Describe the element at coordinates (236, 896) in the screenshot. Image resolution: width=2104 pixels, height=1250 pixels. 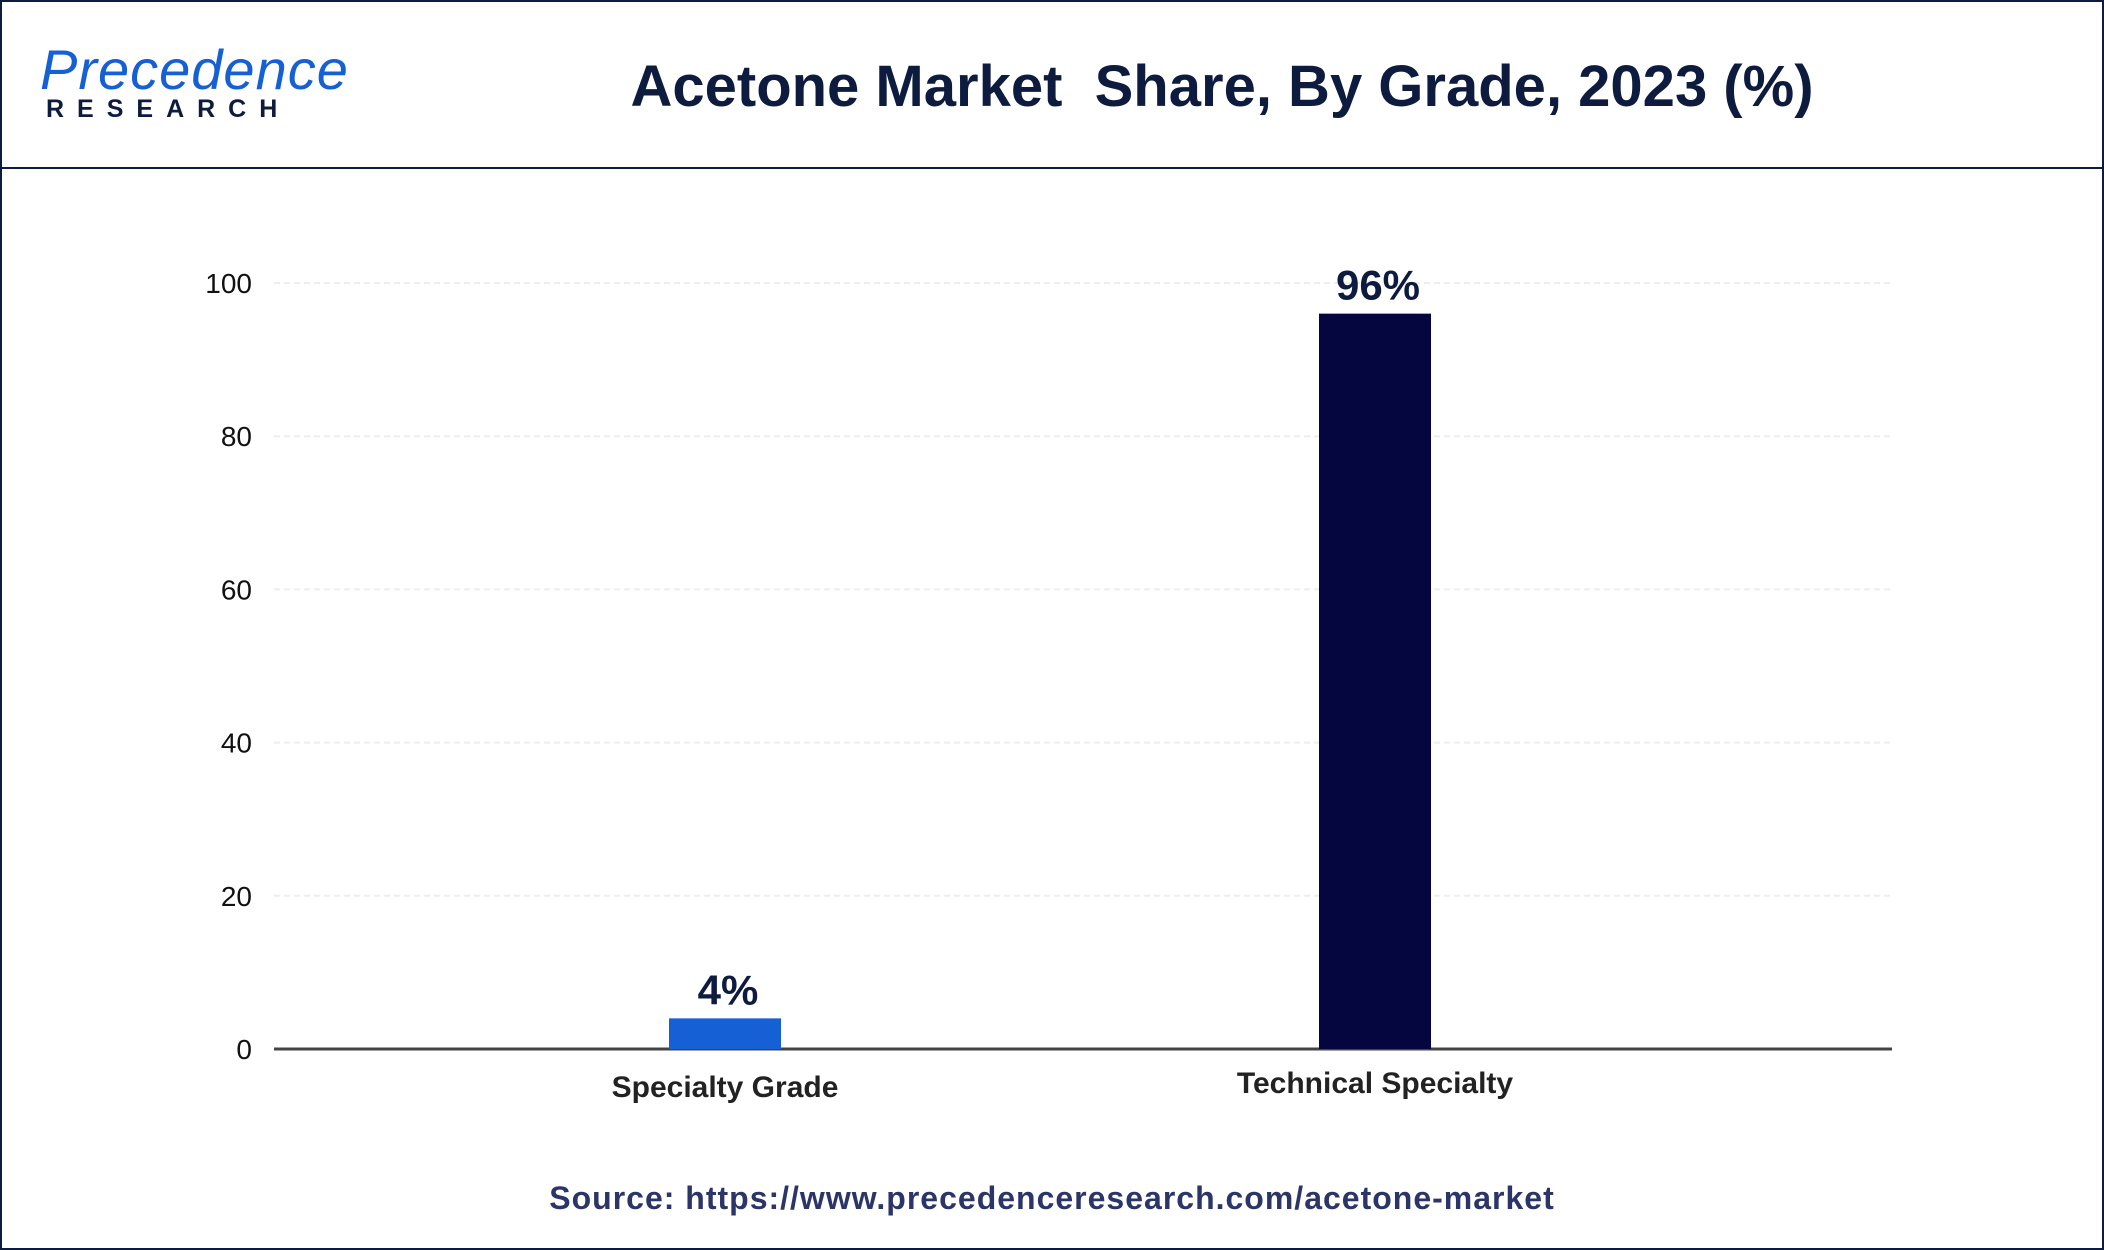
I see `y-tick-label: 20` at that location.